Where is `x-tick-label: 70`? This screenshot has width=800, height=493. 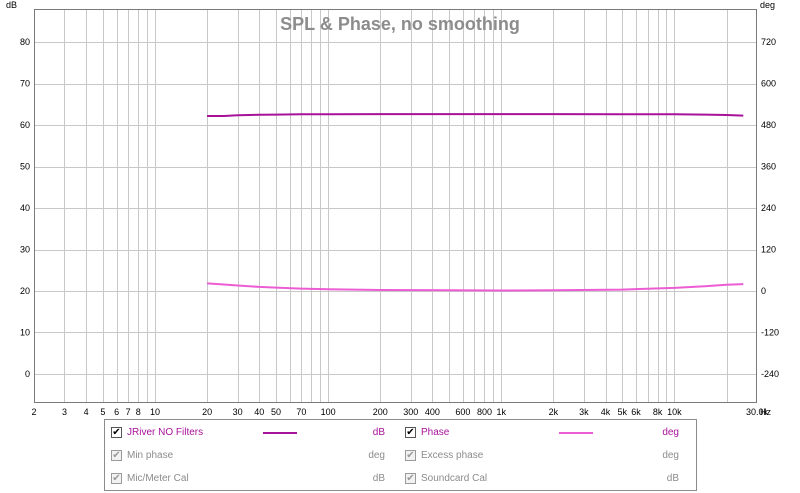 x-tick-label: 70 is located at coordinates (301, 412).